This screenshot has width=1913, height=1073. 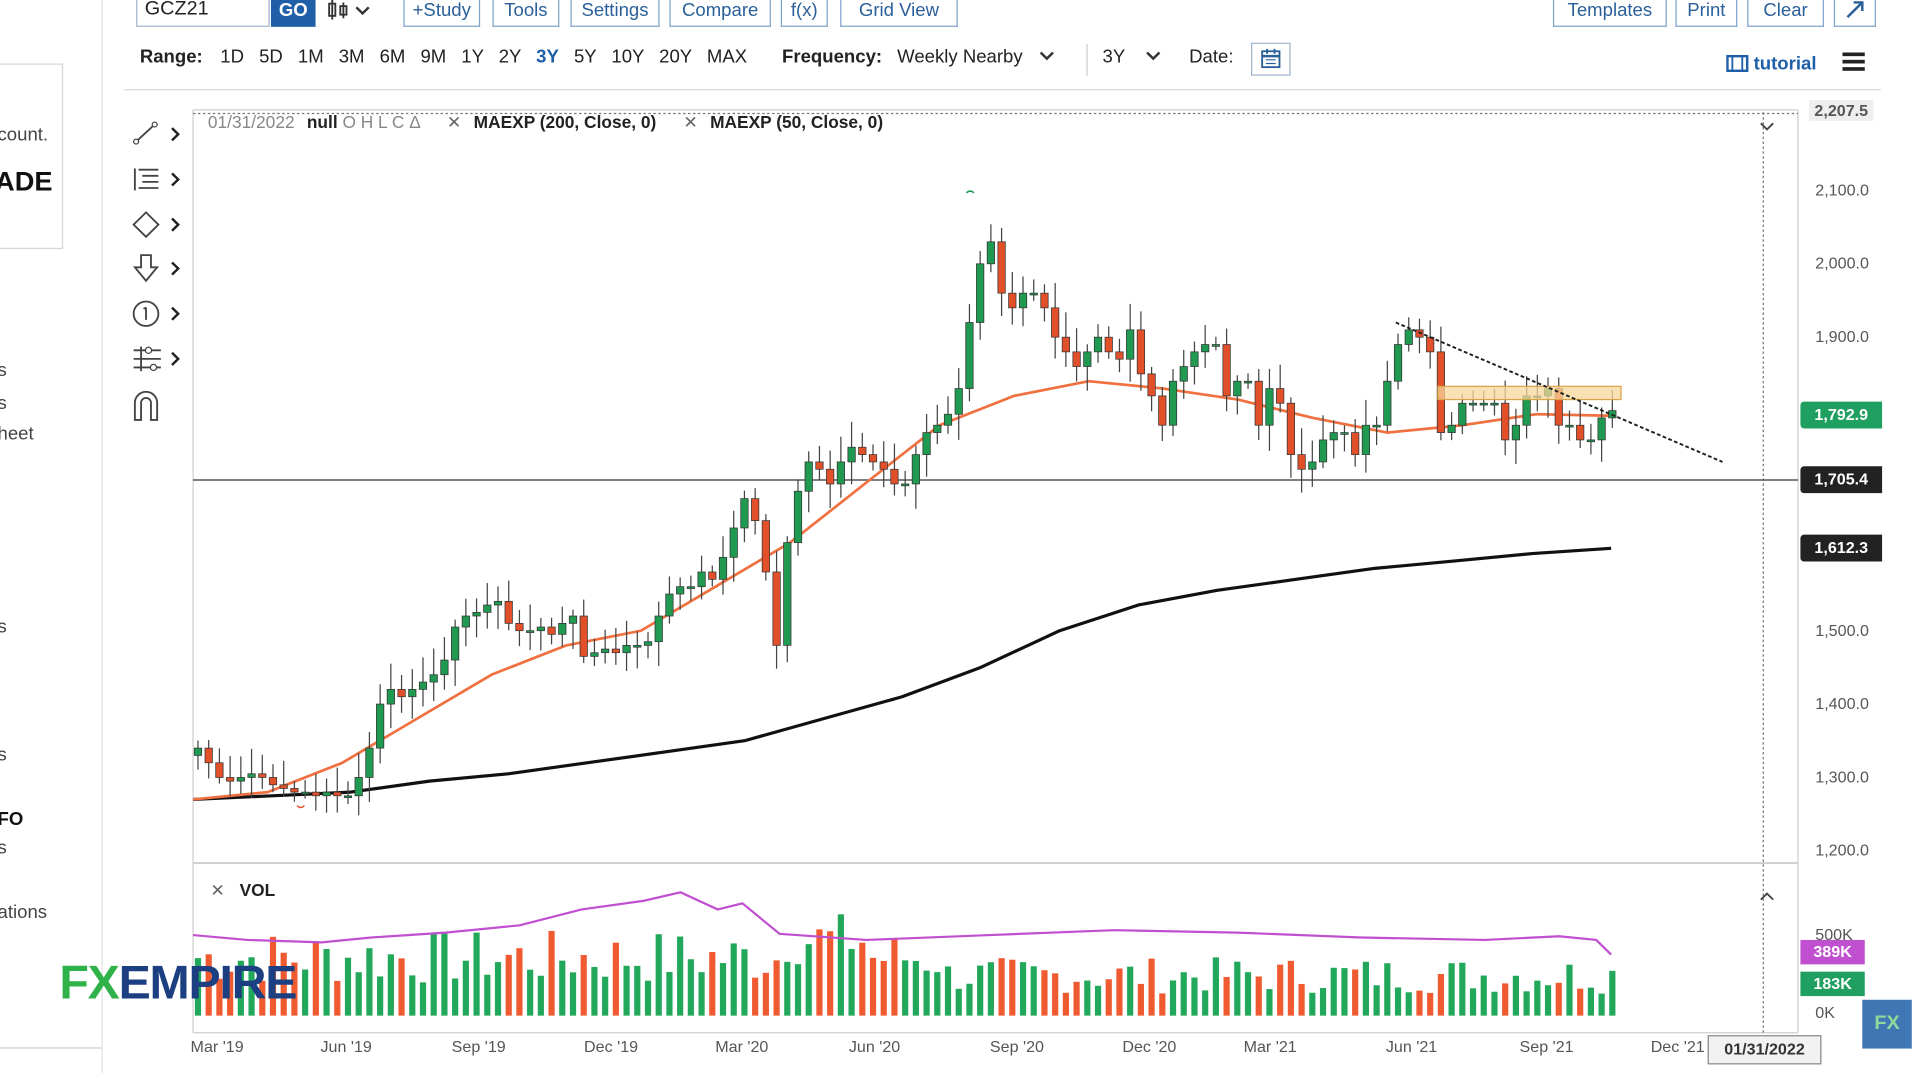 I want to click on expand-button, so click(x=1854, y=13).